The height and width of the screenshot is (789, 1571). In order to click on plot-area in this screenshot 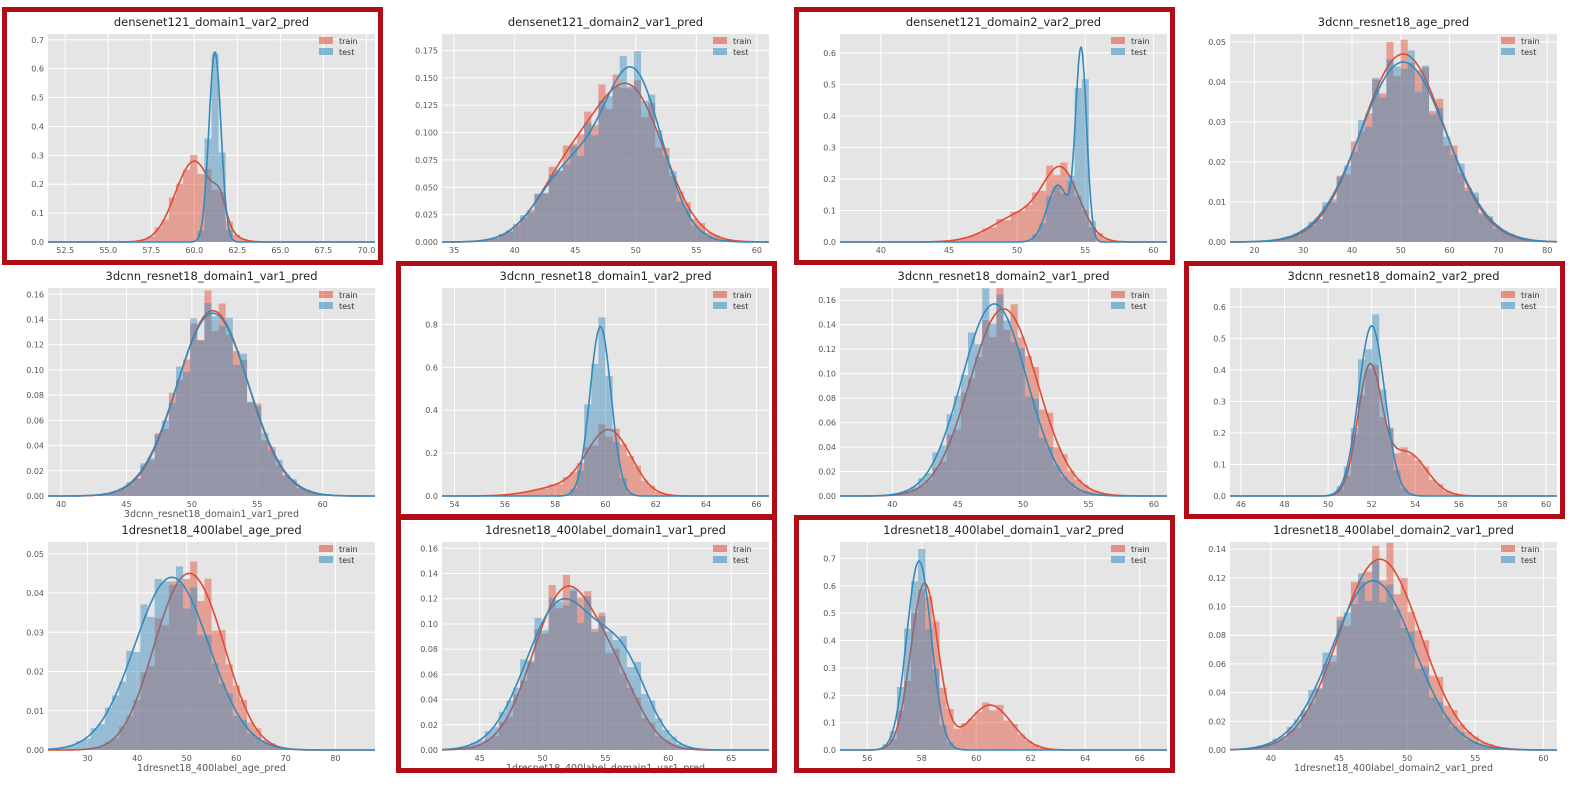, I will do `click(211, 646)`.